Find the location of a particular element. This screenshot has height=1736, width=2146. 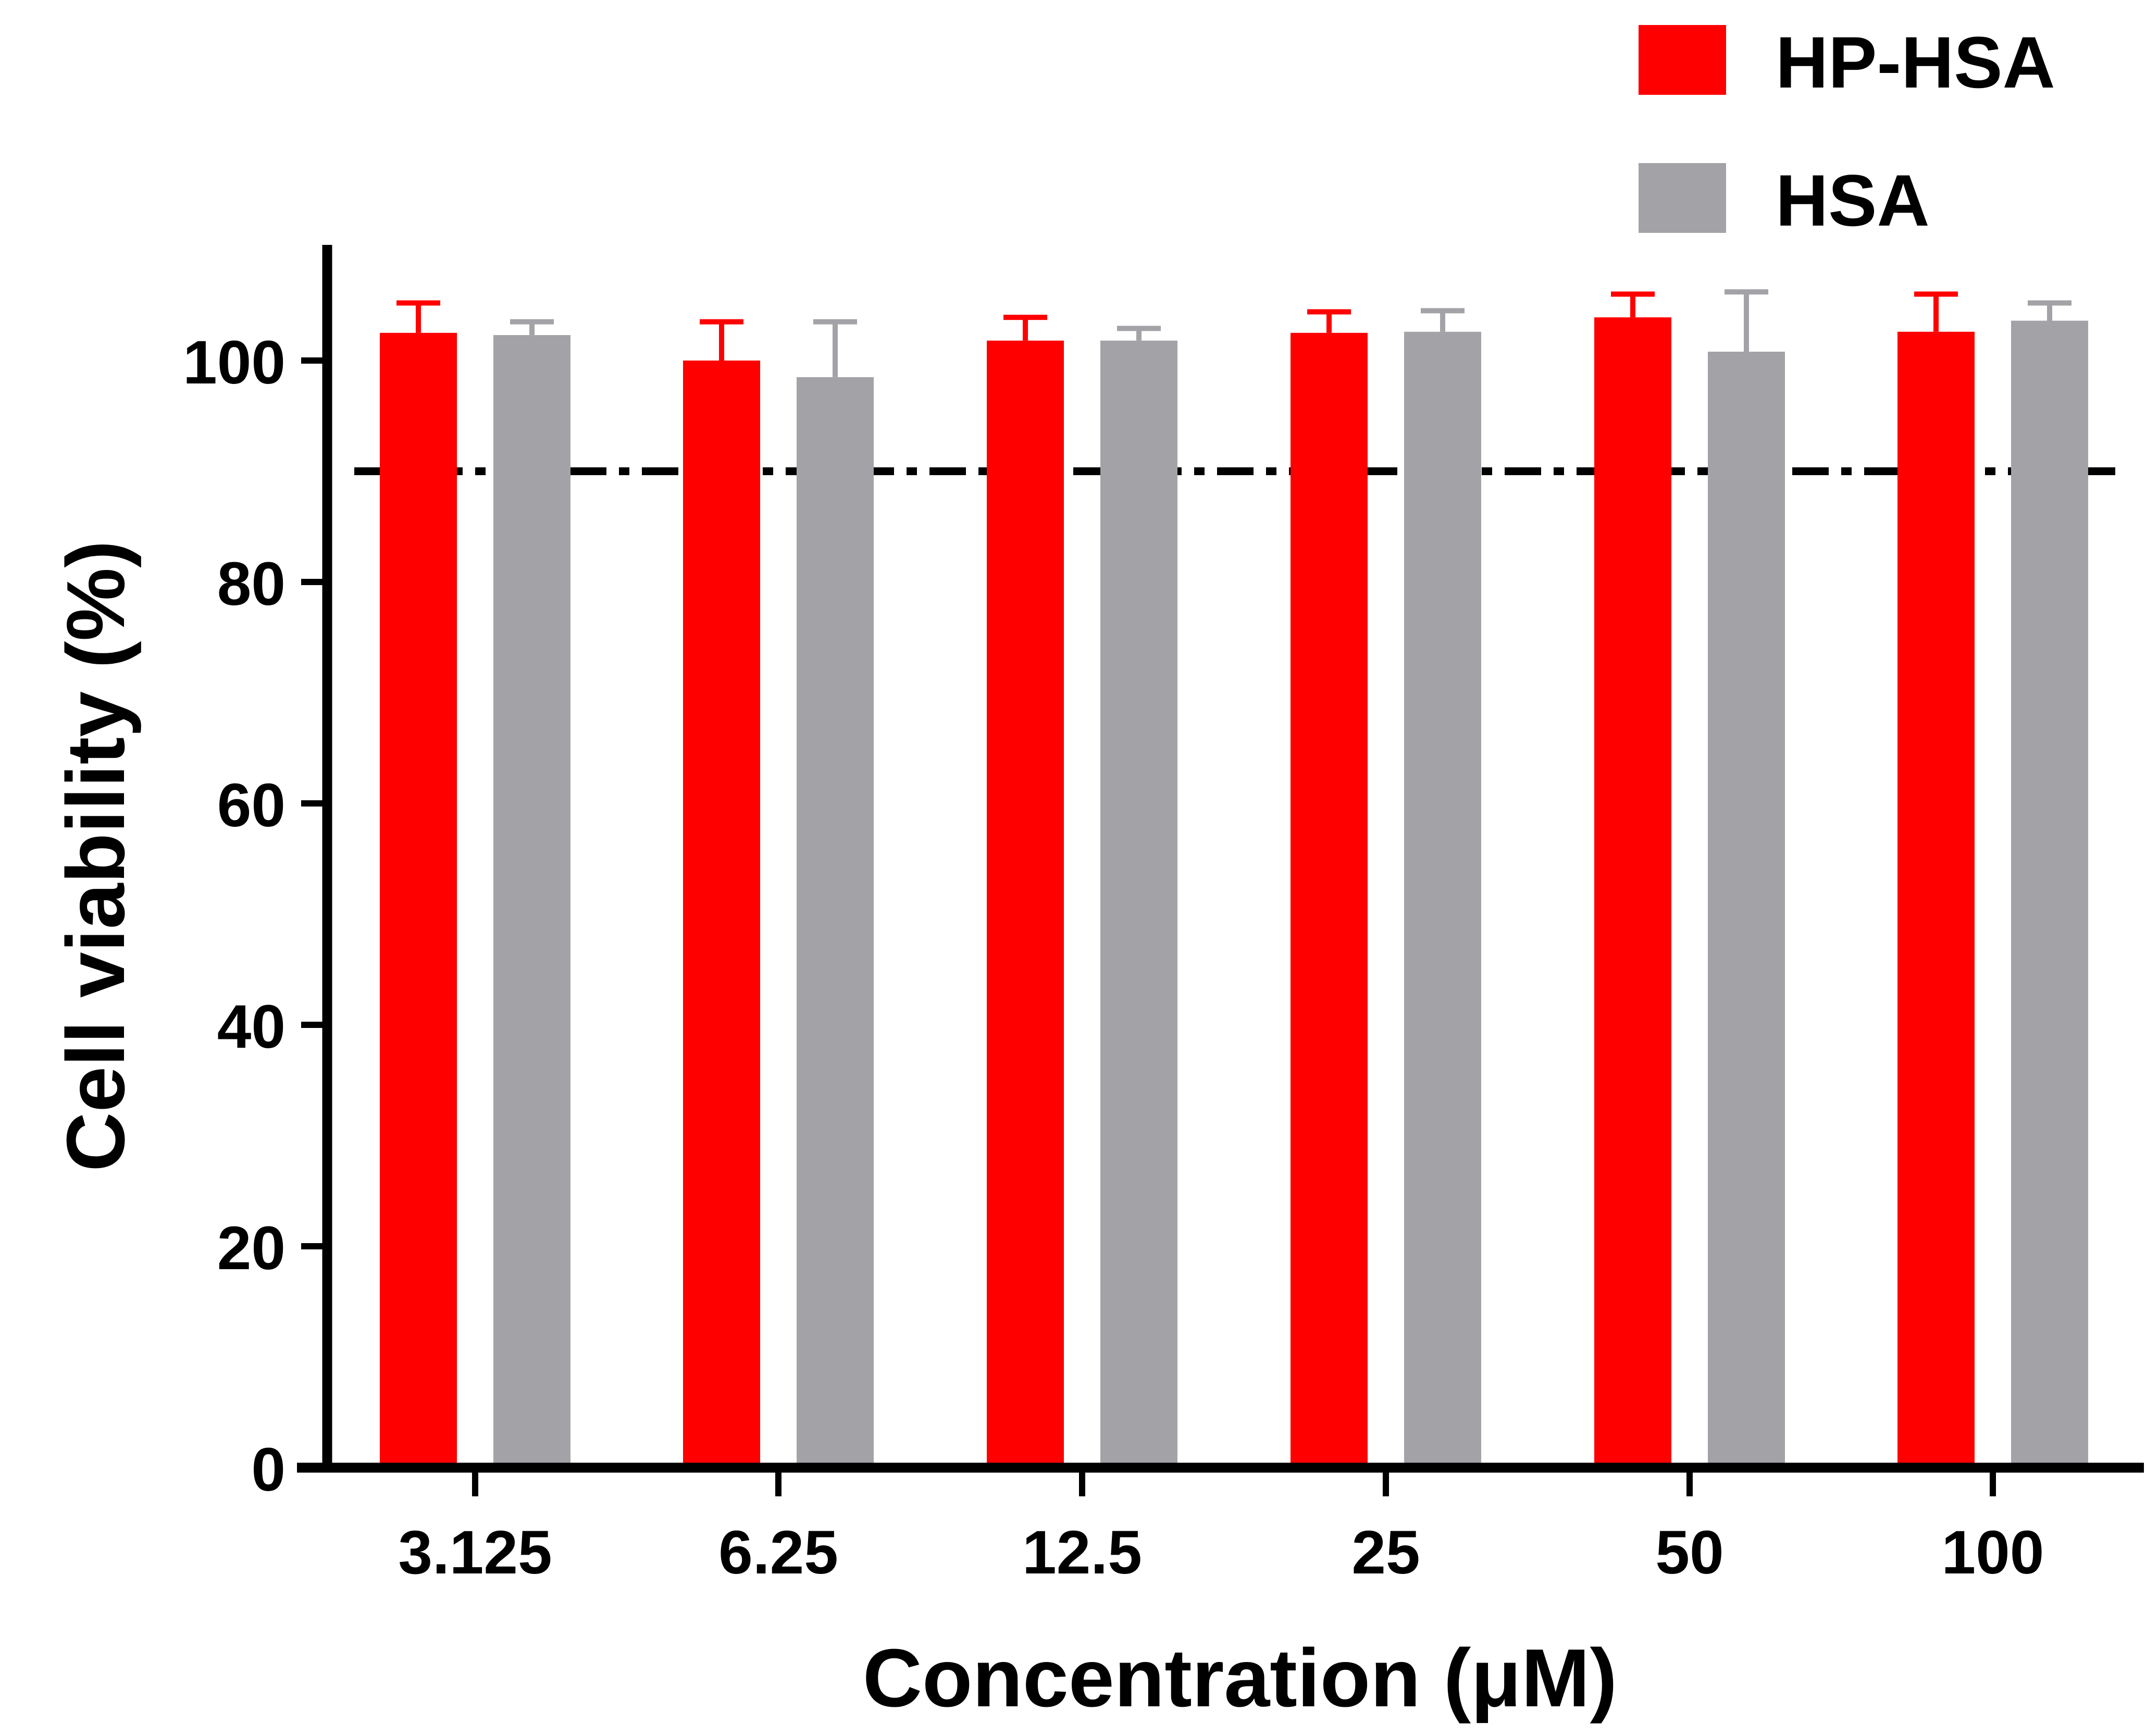

legend-label: HP-HSA is located at coordinates (1915, 62).